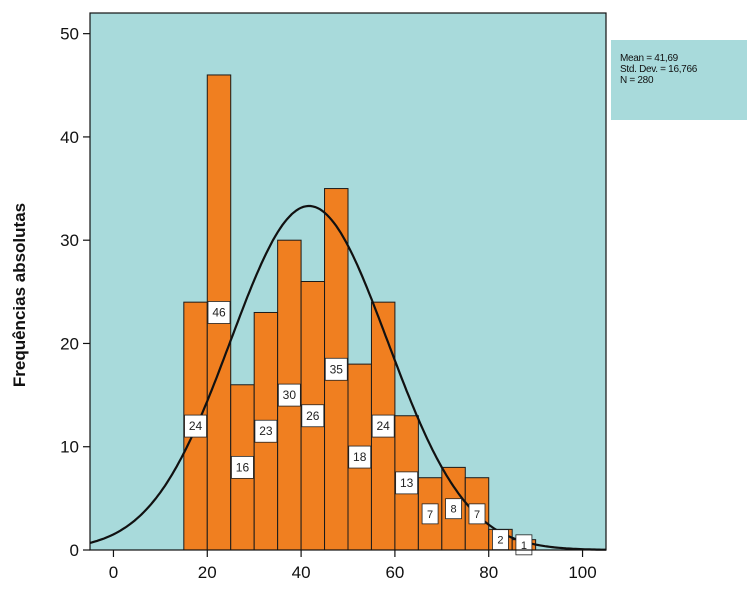 Image resolution: width=747 pixels, height=590 pixels. Describe the element at coordinates (69, 34) in the screenshot. I see `y-tick-label-50: 50` at that location.